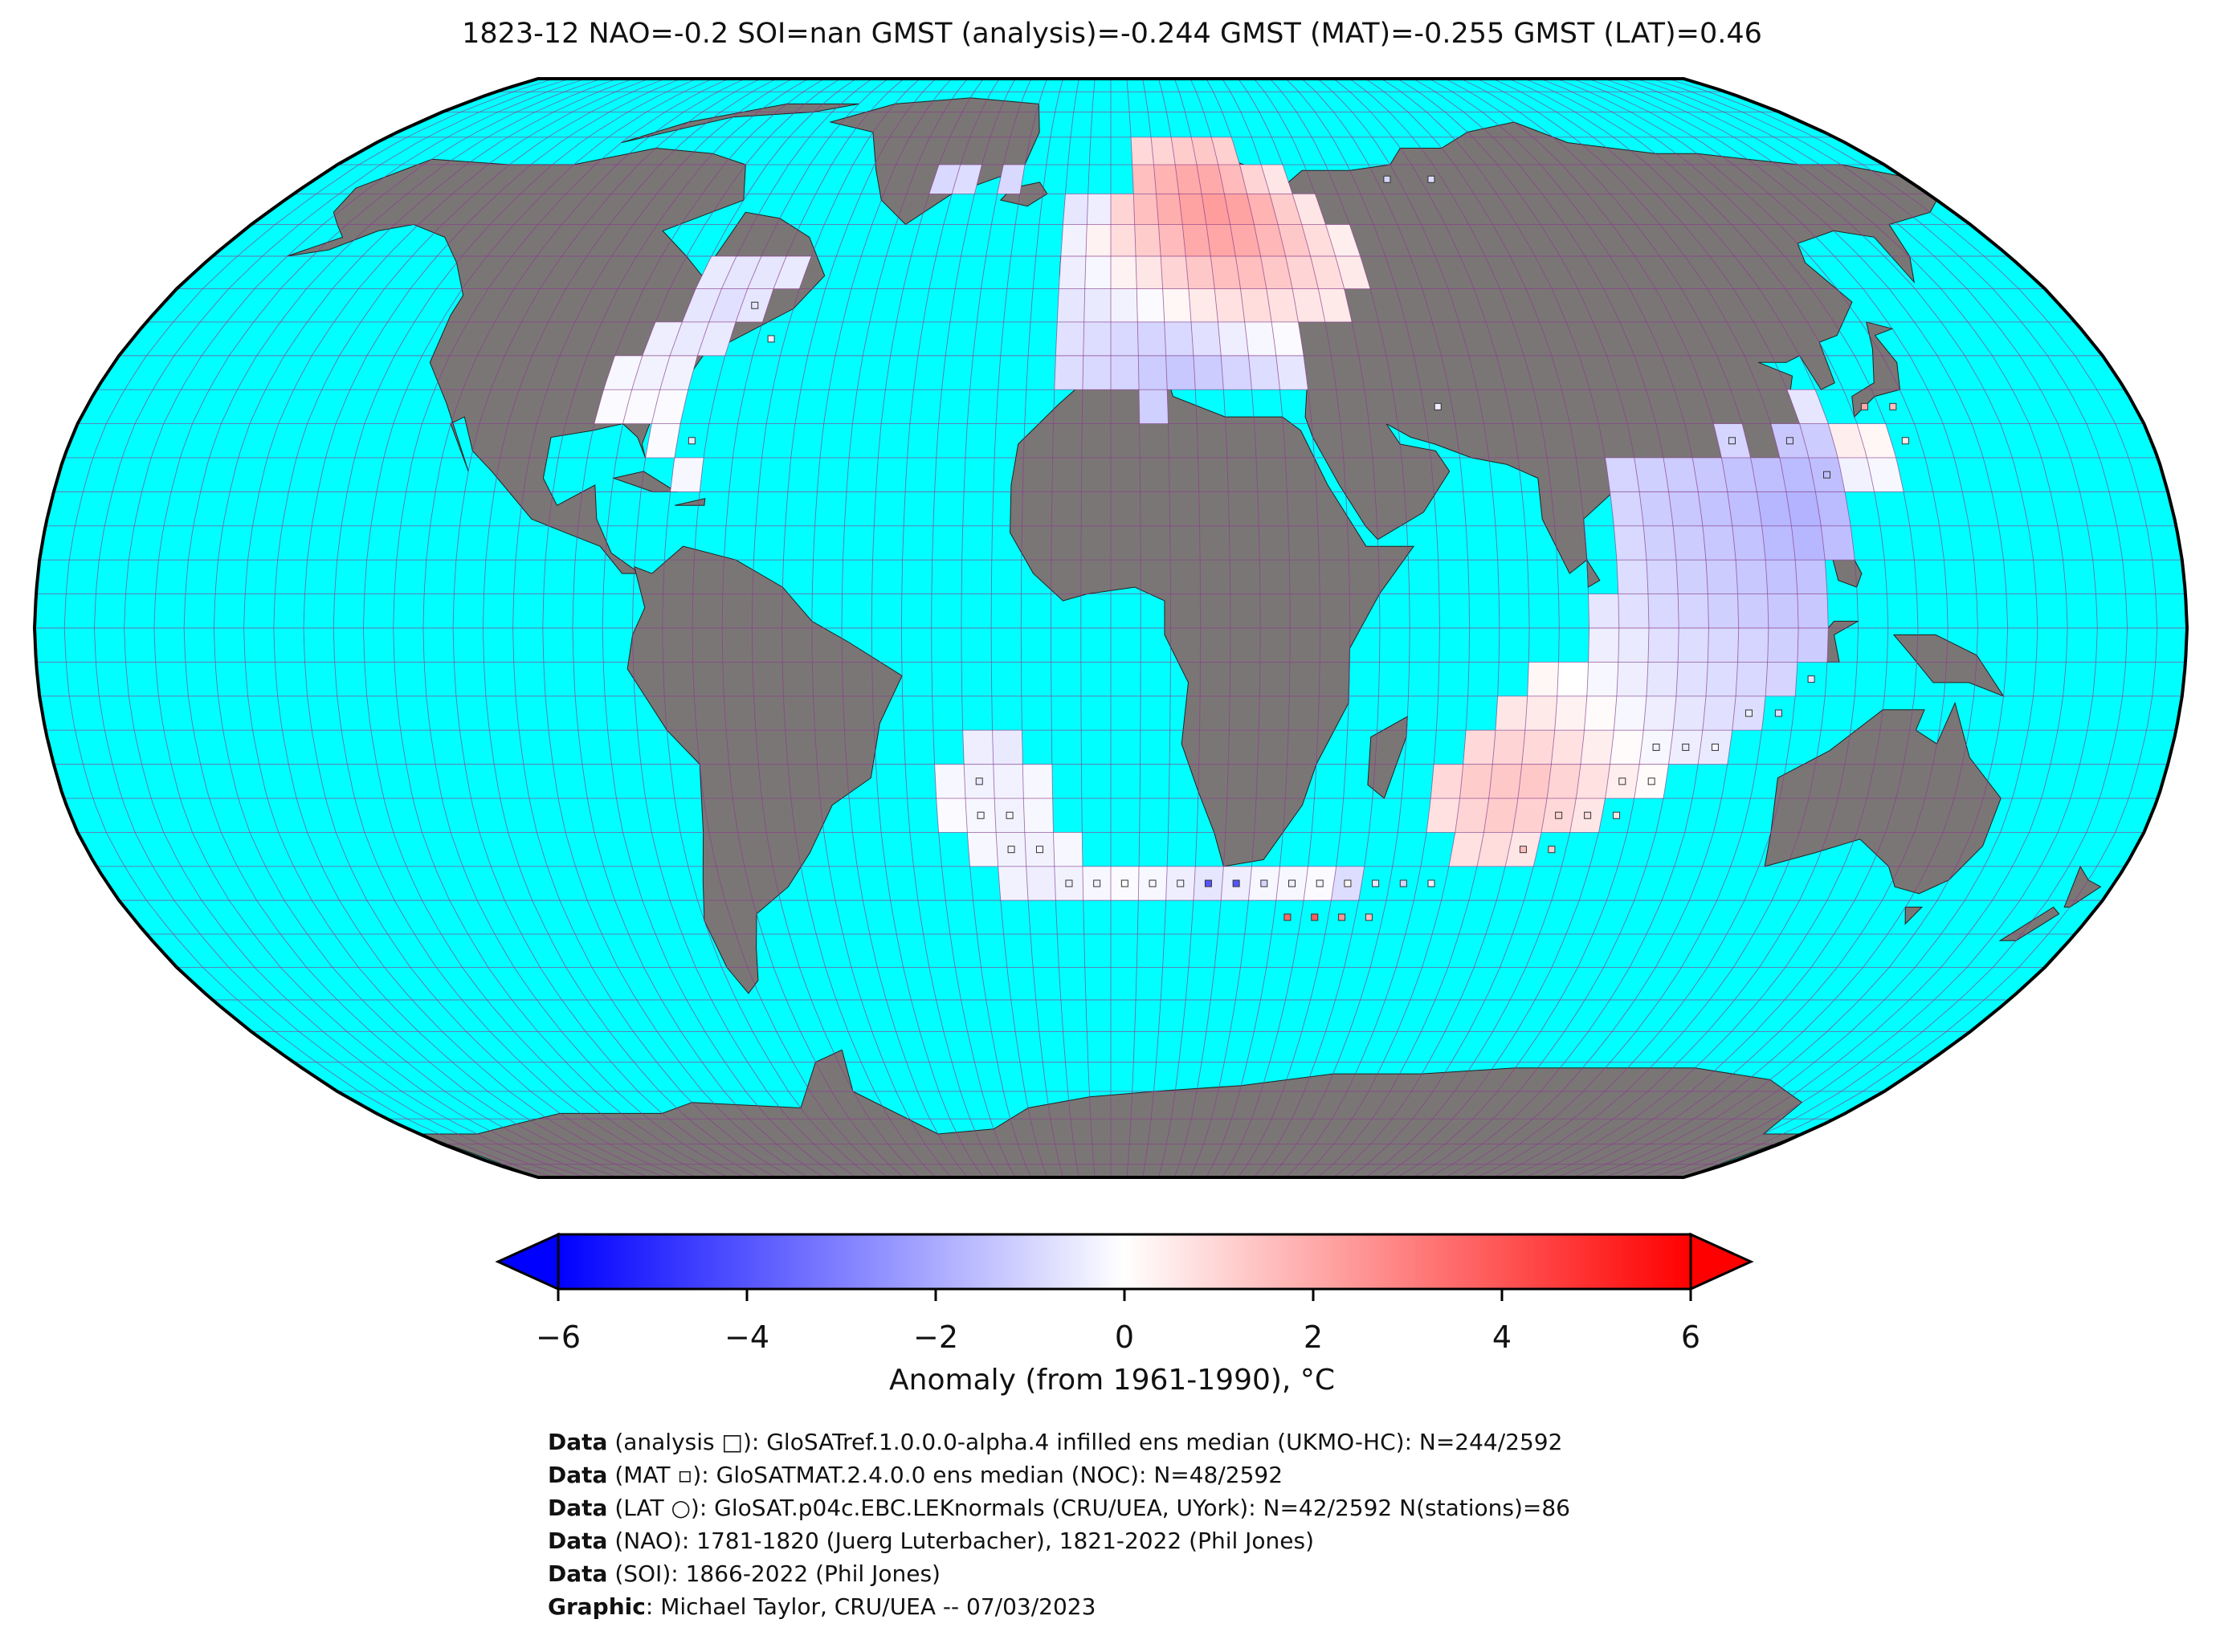 This screenshot has height=1652, width=2224. What do you see at coordinates (1502, 1337) in the screenshot?
I see `colorbar-tick-label: 4` at bounding box center [1502, 1337].